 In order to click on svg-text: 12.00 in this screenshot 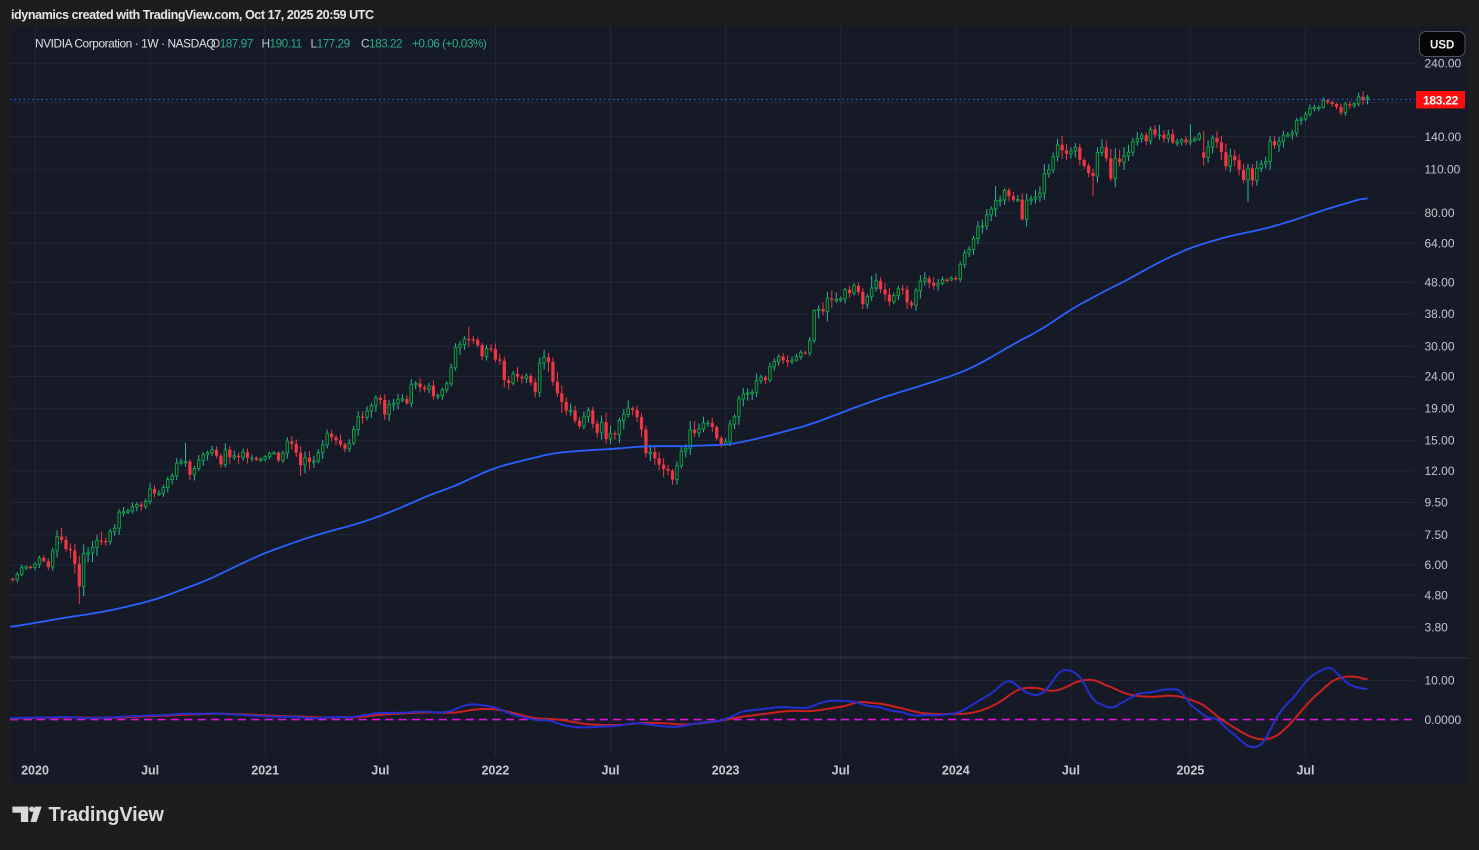, I will do `click(1440, 471)`.